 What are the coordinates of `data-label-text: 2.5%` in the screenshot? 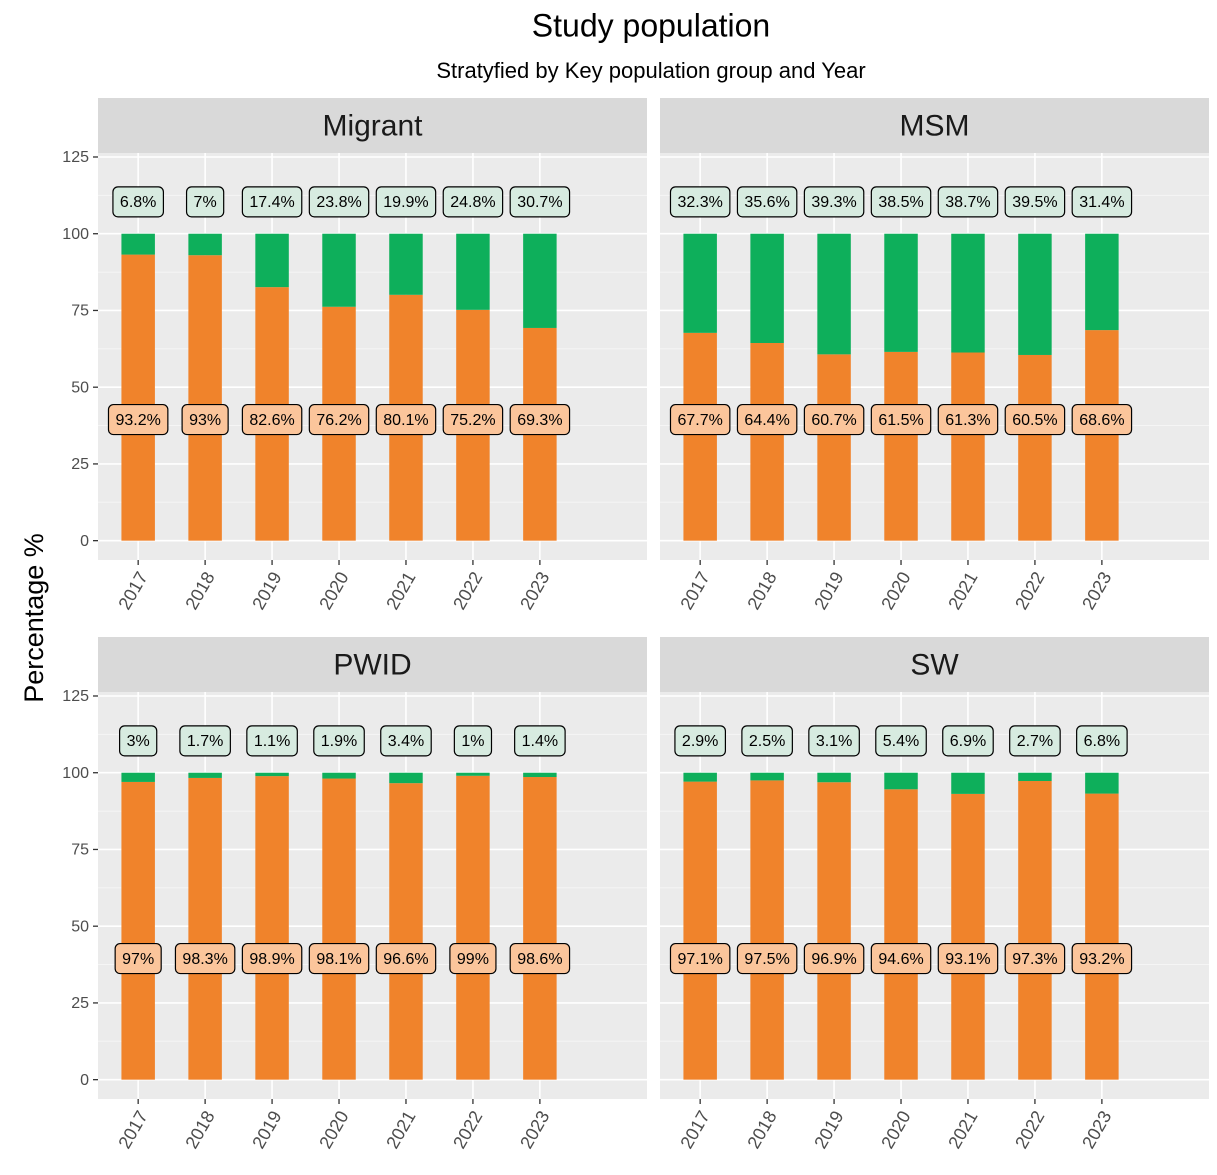 It's located at (767, 741).